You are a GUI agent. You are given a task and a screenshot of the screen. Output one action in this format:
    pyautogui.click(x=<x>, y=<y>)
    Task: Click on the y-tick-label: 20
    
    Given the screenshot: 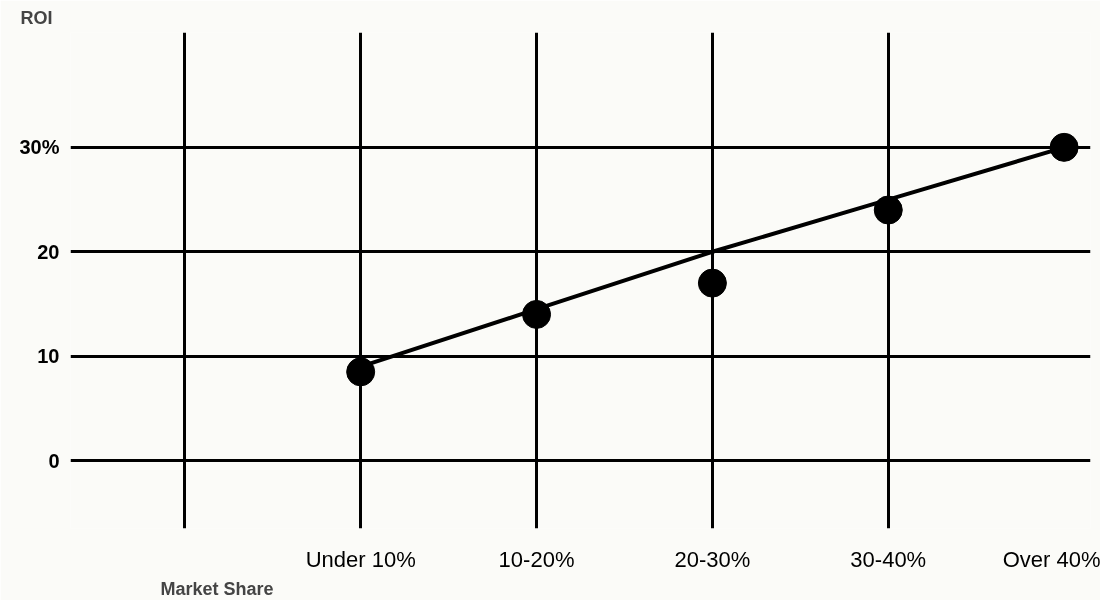 What is the action you would take?
    pyautogui.click(x=48, y=251)
    